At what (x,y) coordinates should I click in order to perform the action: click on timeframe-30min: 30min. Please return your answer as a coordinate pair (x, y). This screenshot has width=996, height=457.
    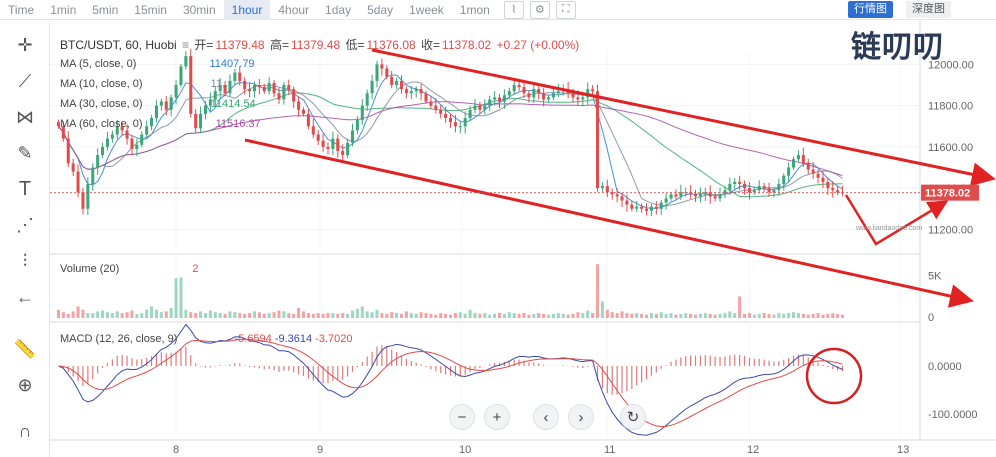
    Looking at the image, I should click on (199, 9).